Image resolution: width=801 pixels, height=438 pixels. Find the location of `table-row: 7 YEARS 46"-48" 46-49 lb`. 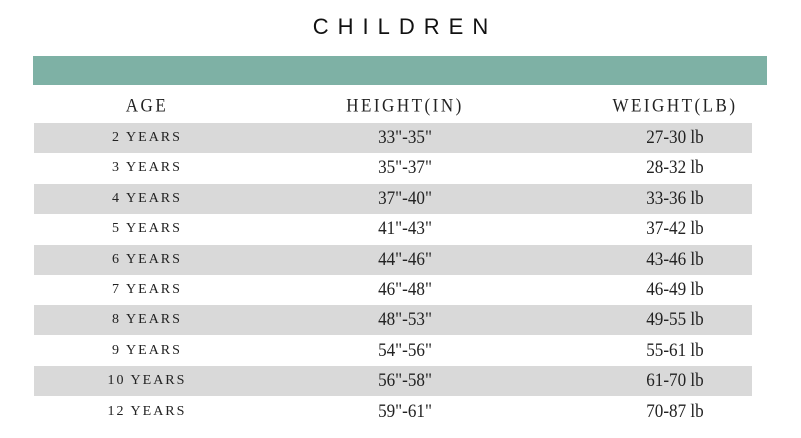

table-row: 7 YEARS 46"-48" 46-49 lb is located at coordinates (393, 290).